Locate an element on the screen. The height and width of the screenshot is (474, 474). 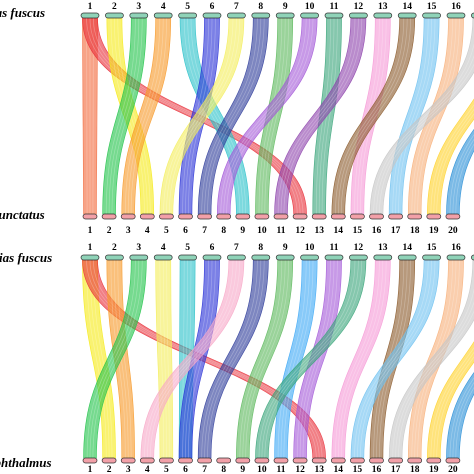
panel1-link-4-to-3-stripe is located at coordinates (148, 116).